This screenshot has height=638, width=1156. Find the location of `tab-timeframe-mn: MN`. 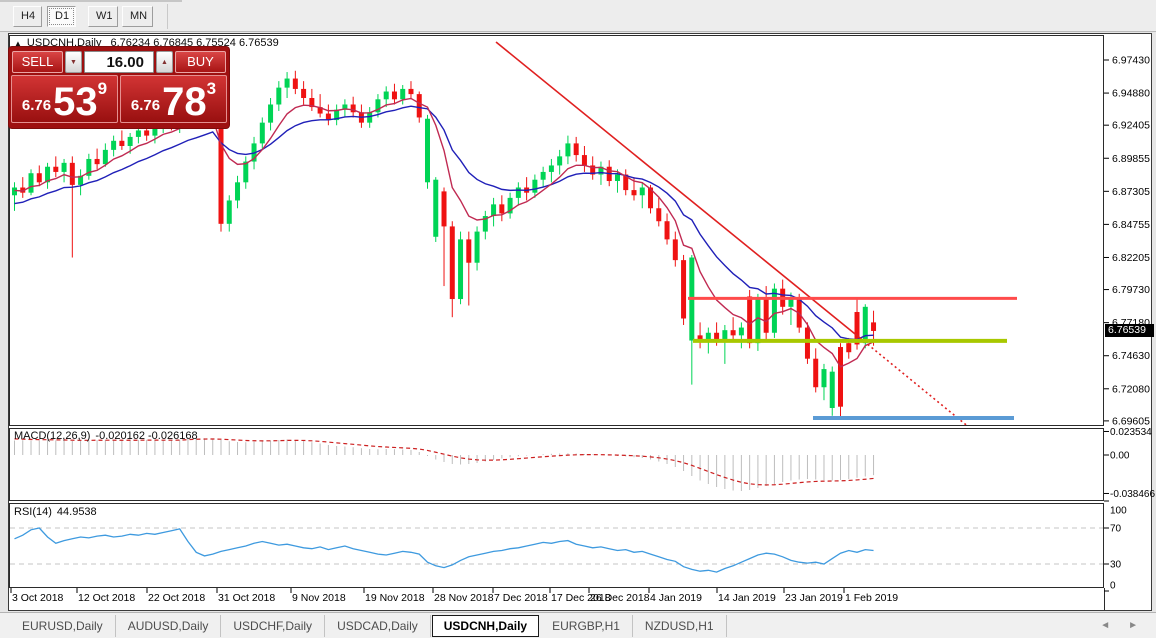

tab-timeframe-mn: MN is located at coordinates (137, 16).